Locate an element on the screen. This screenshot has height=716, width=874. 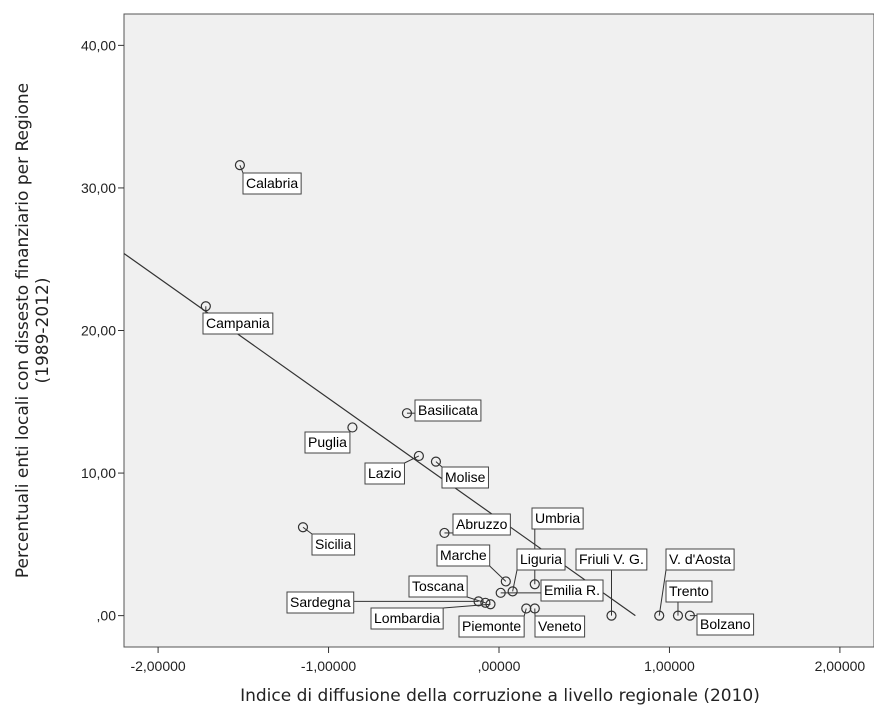
label-text: Veneto is located at coordinates (560, 626).